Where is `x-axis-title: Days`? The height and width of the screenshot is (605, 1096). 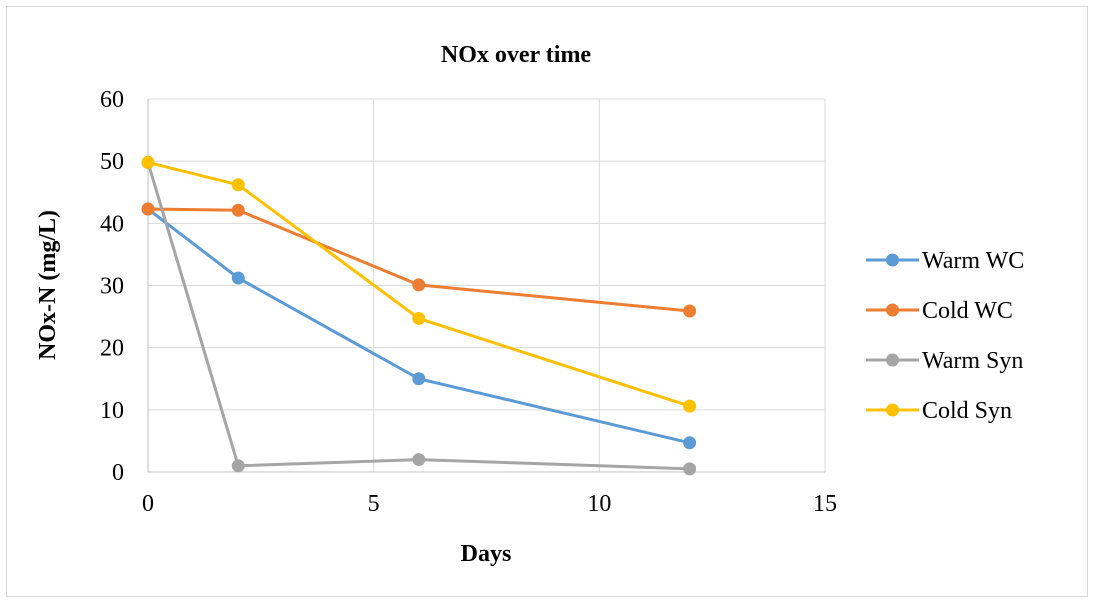
x-axis-title: Days is located at coordinates (486, 554).